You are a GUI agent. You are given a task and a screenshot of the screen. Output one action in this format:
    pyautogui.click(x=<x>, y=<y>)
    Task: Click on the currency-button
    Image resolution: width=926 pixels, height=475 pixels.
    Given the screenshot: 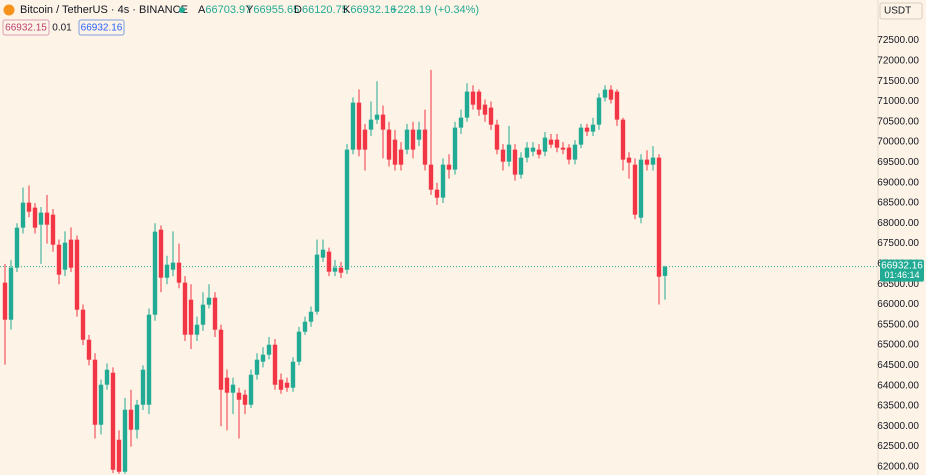 What is the action you would take?
    pyautogui.click(x=901, y=11)
    